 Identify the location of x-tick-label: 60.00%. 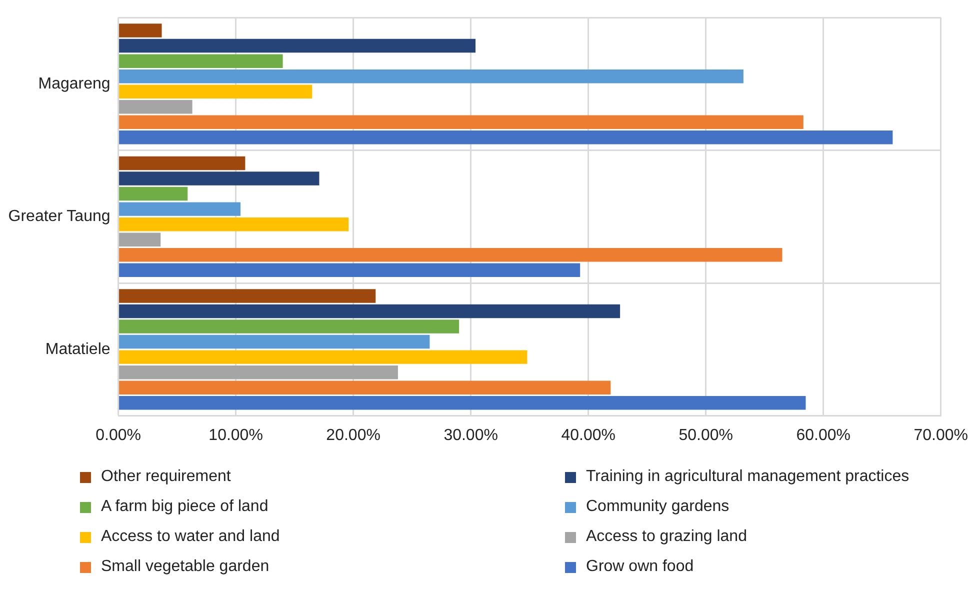
(823, 435).